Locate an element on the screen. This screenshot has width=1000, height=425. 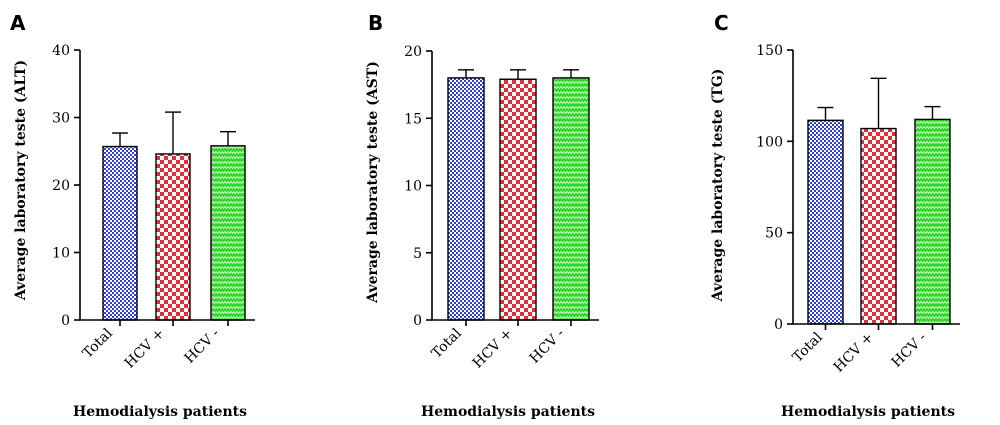
ytick-label: 100 is located at coordinates (769, 142).